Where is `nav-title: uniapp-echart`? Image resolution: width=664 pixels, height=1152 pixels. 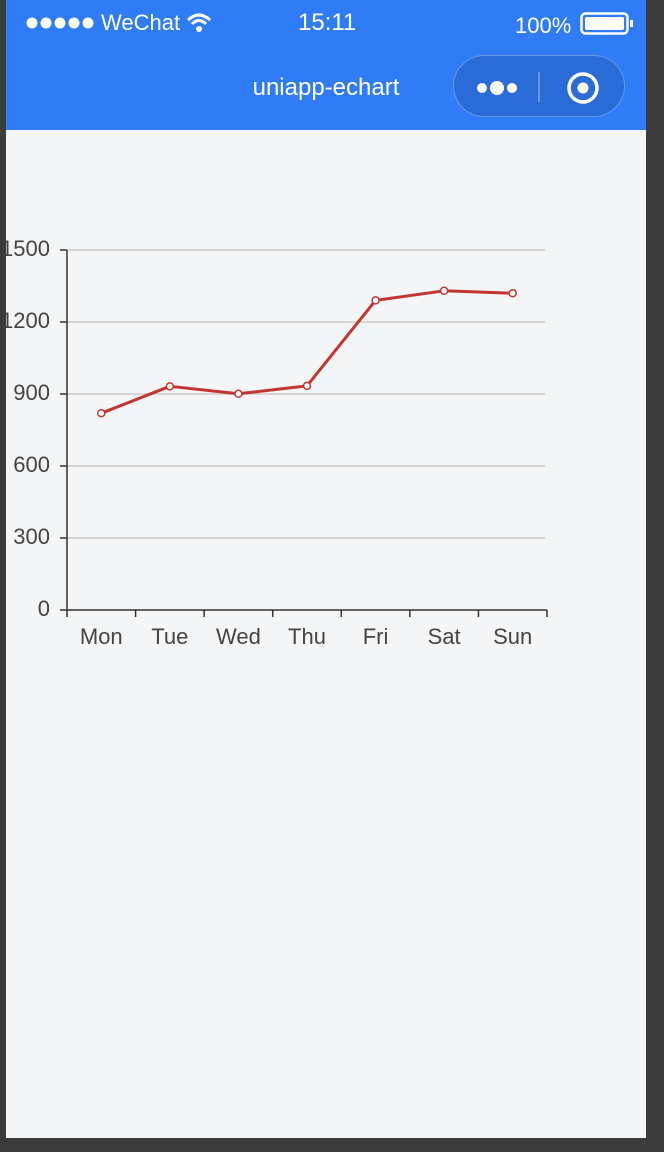
nav-title: uniapp-echart is located at coordinates (326, 87).